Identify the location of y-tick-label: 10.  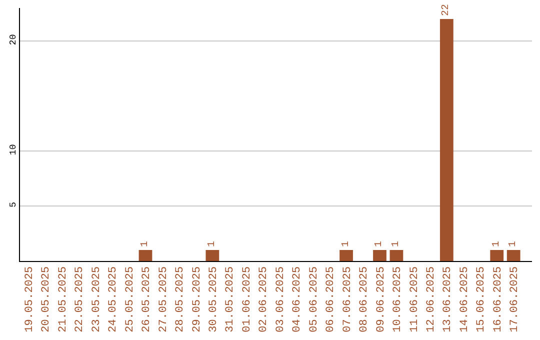
(13, 150).